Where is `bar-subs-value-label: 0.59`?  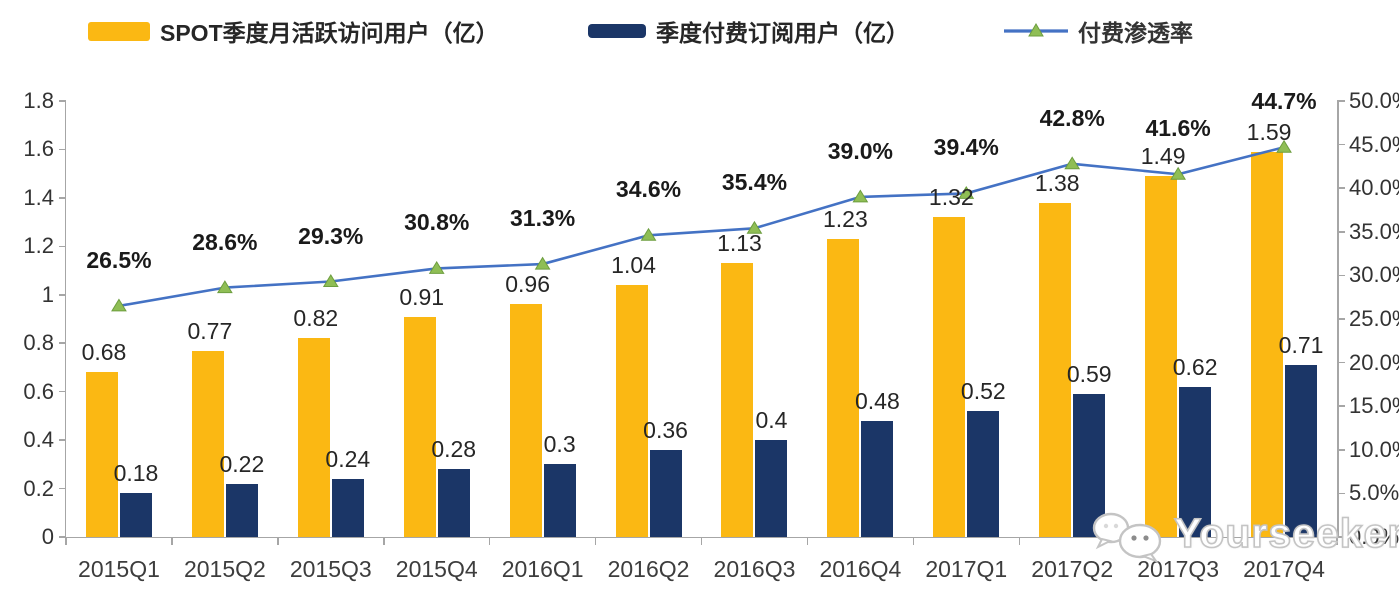 bar-subs-value-label: 0.59 is located at coordinates (1089, 374).